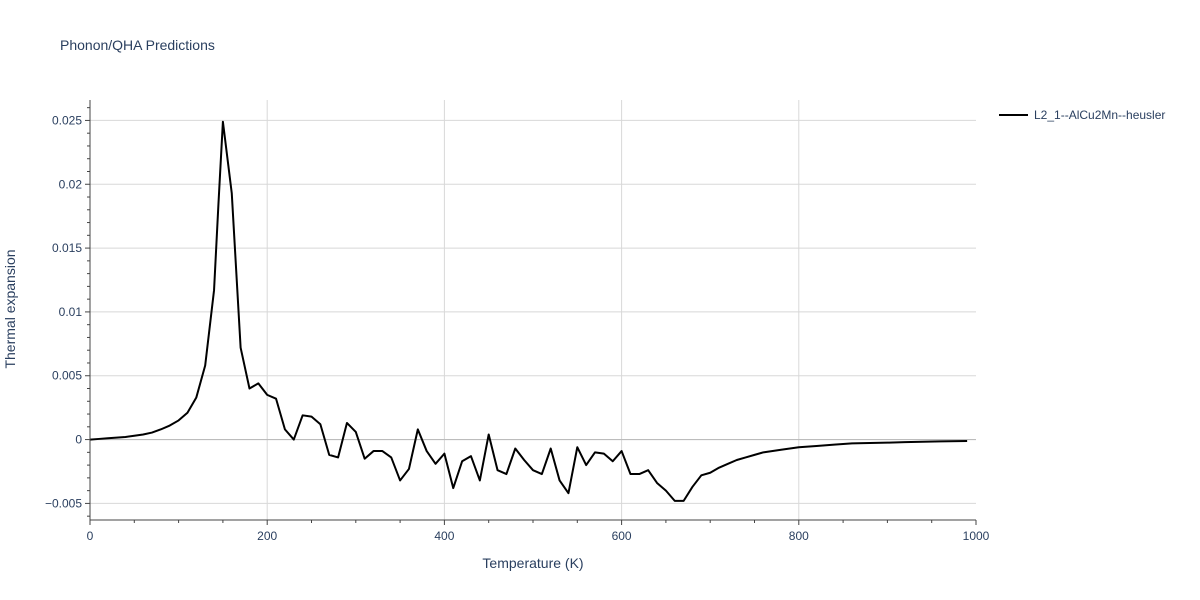 The width and height of the screenshot is (1200, 600). I want to click on y-tick-label: 0.01, so click(71, 312).